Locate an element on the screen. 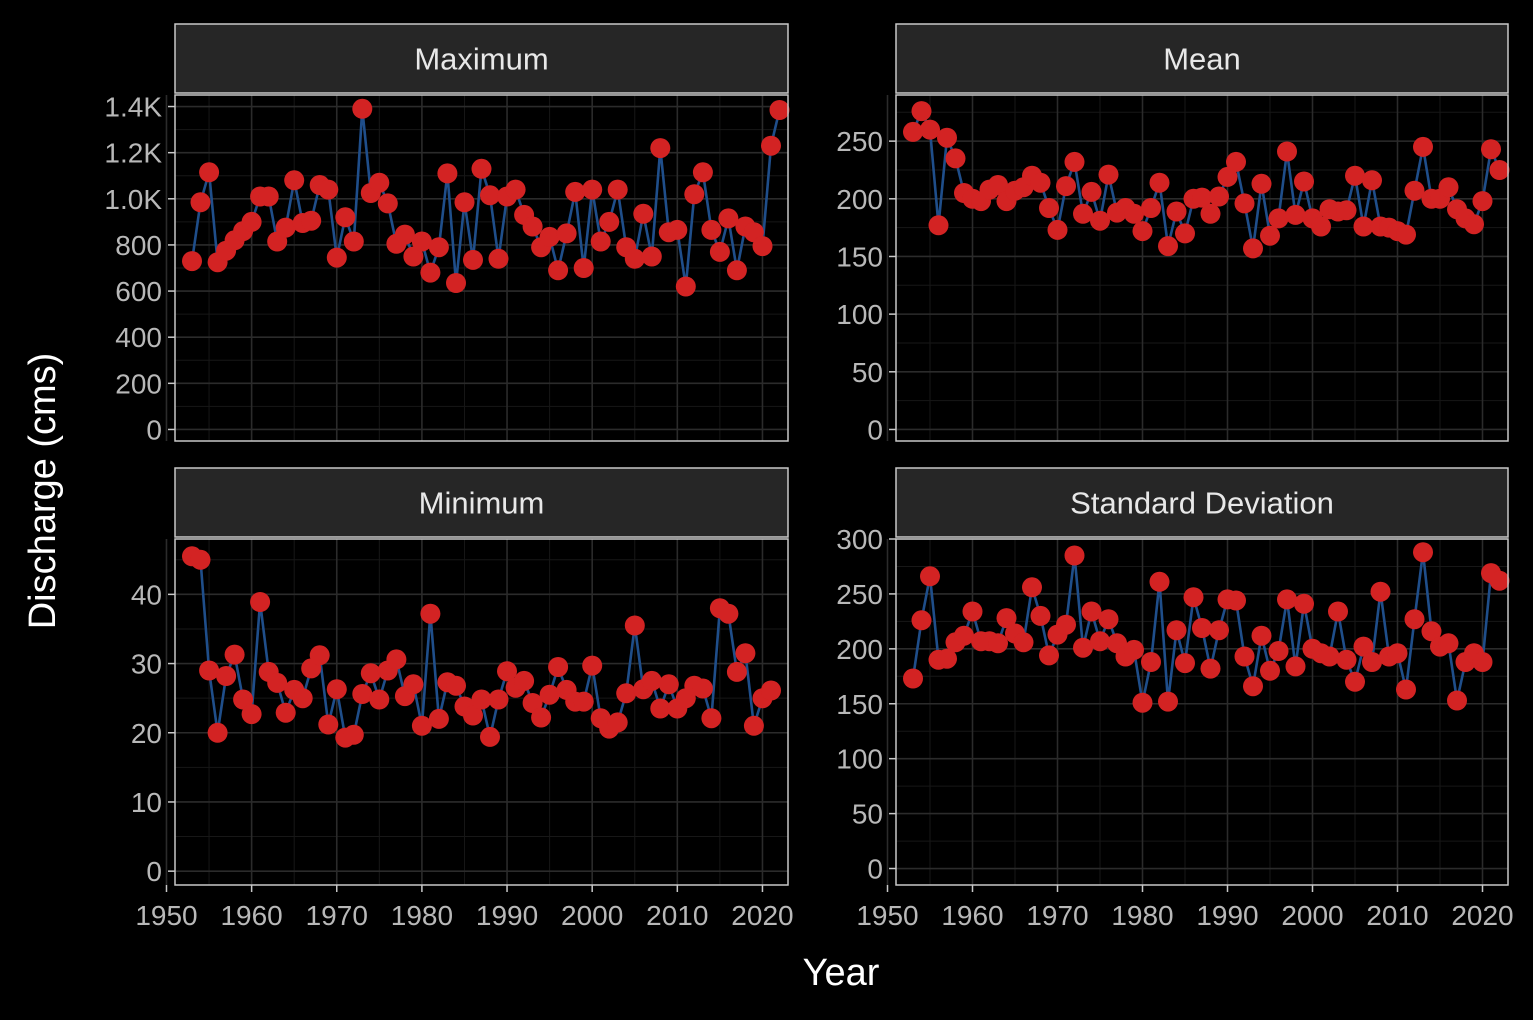 This screenshot has width=1533, height=1020. y-tick-label: 250 is located at coordinates (859, 594).